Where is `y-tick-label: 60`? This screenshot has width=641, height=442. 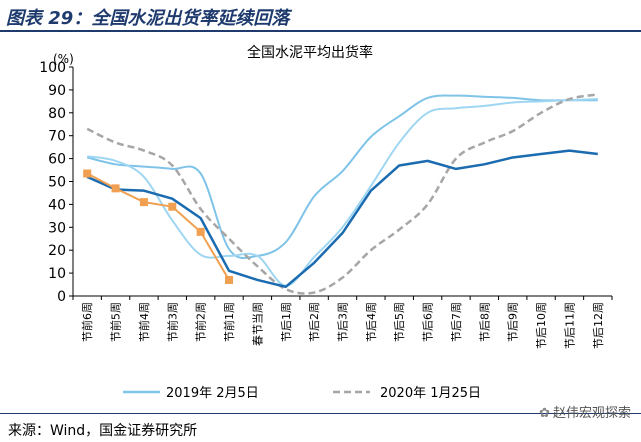 y-tick-label: 60 is located at coordinates (57, 160).